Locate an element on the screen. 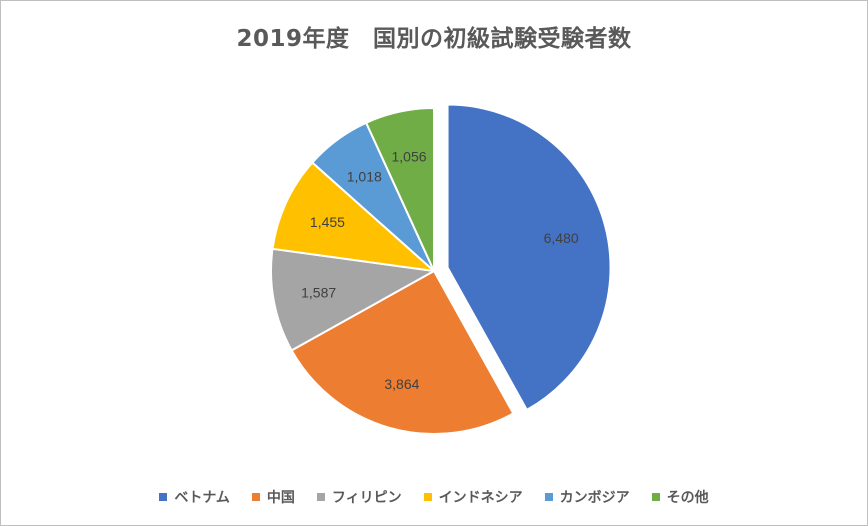  chart-title: 2019年度 国別の初級試験受験者数 is located at coordinates (434, 39).